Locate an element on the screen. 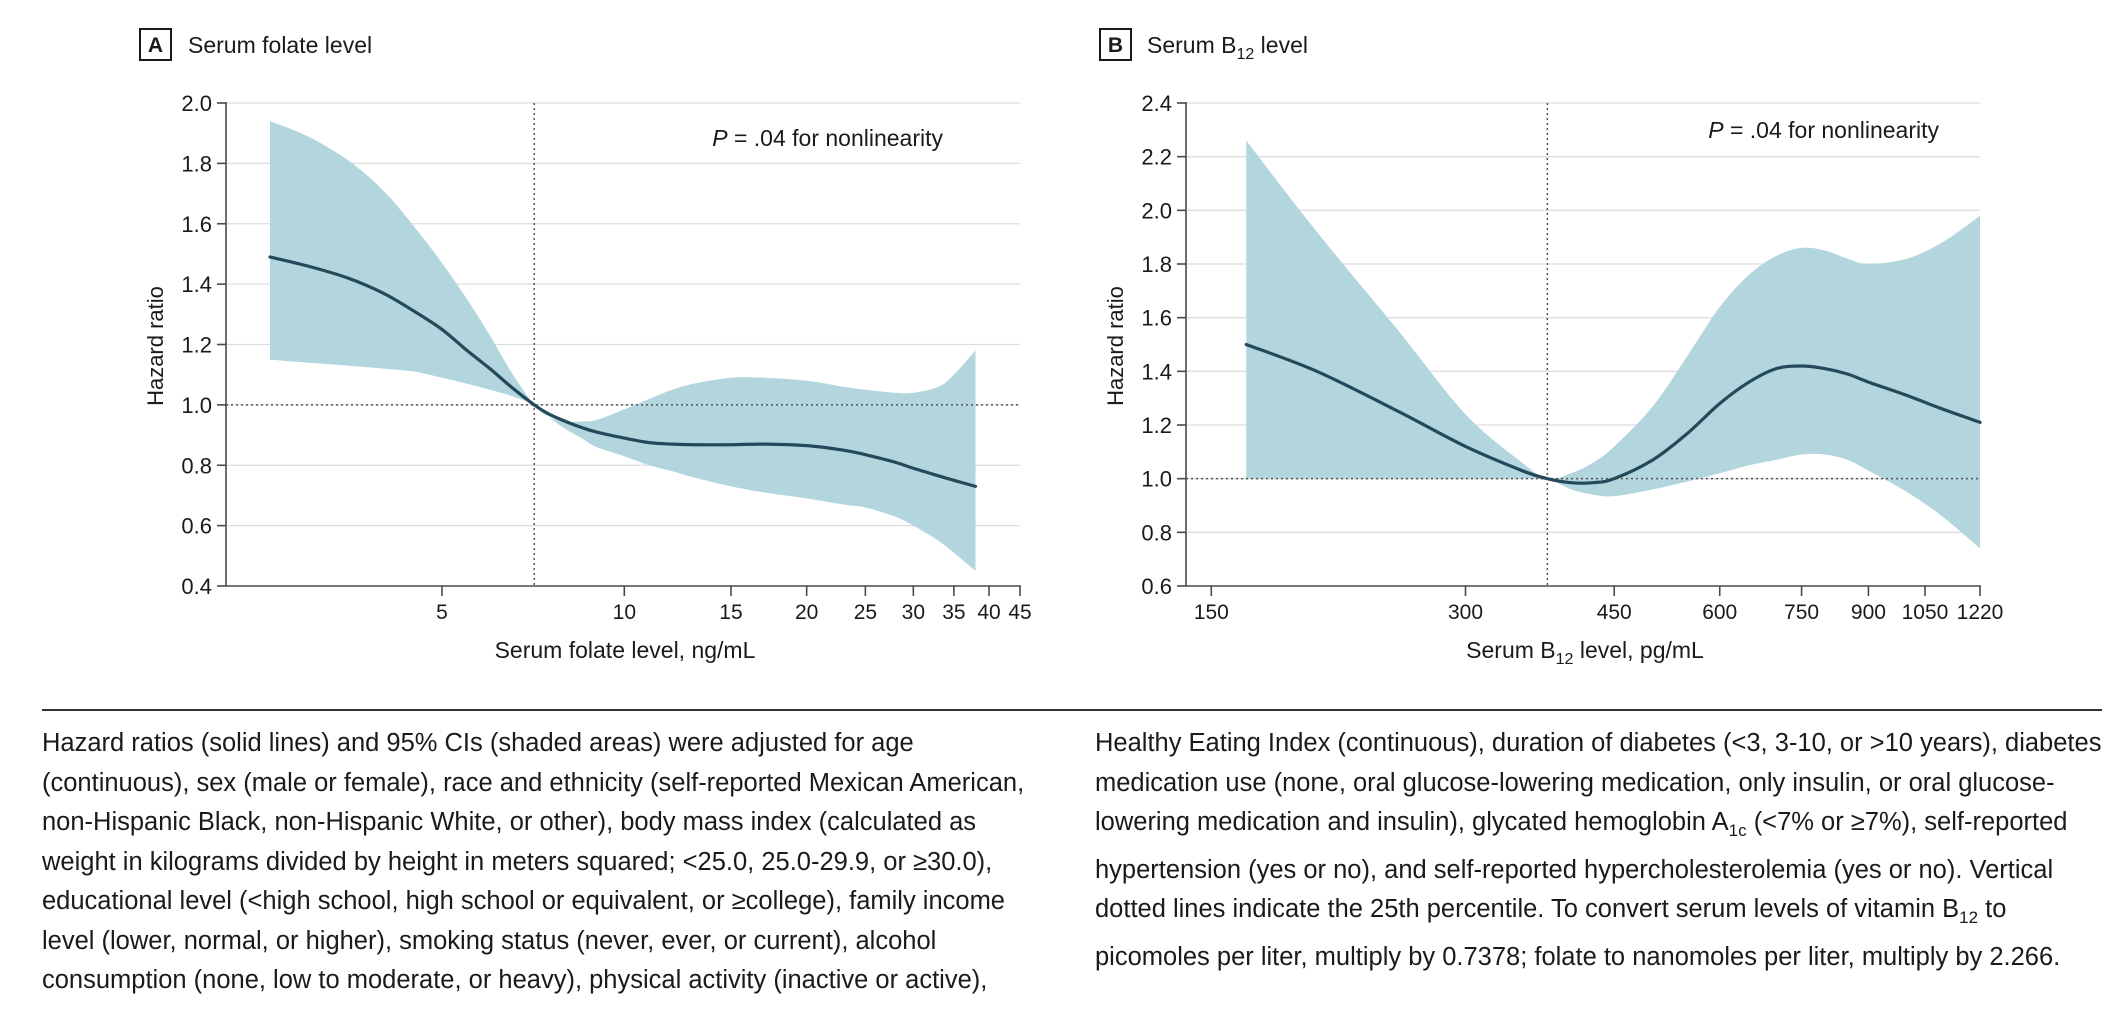  panel-a-ci-band-group is located at coordinates (622, 346).